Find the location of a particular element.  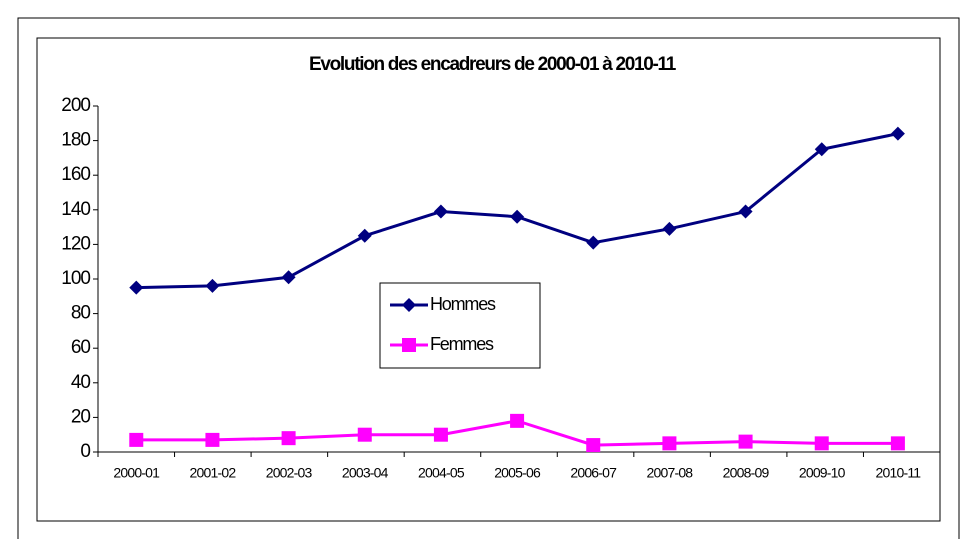

y-tick-label: 120 is located at coordinates (75, 243).